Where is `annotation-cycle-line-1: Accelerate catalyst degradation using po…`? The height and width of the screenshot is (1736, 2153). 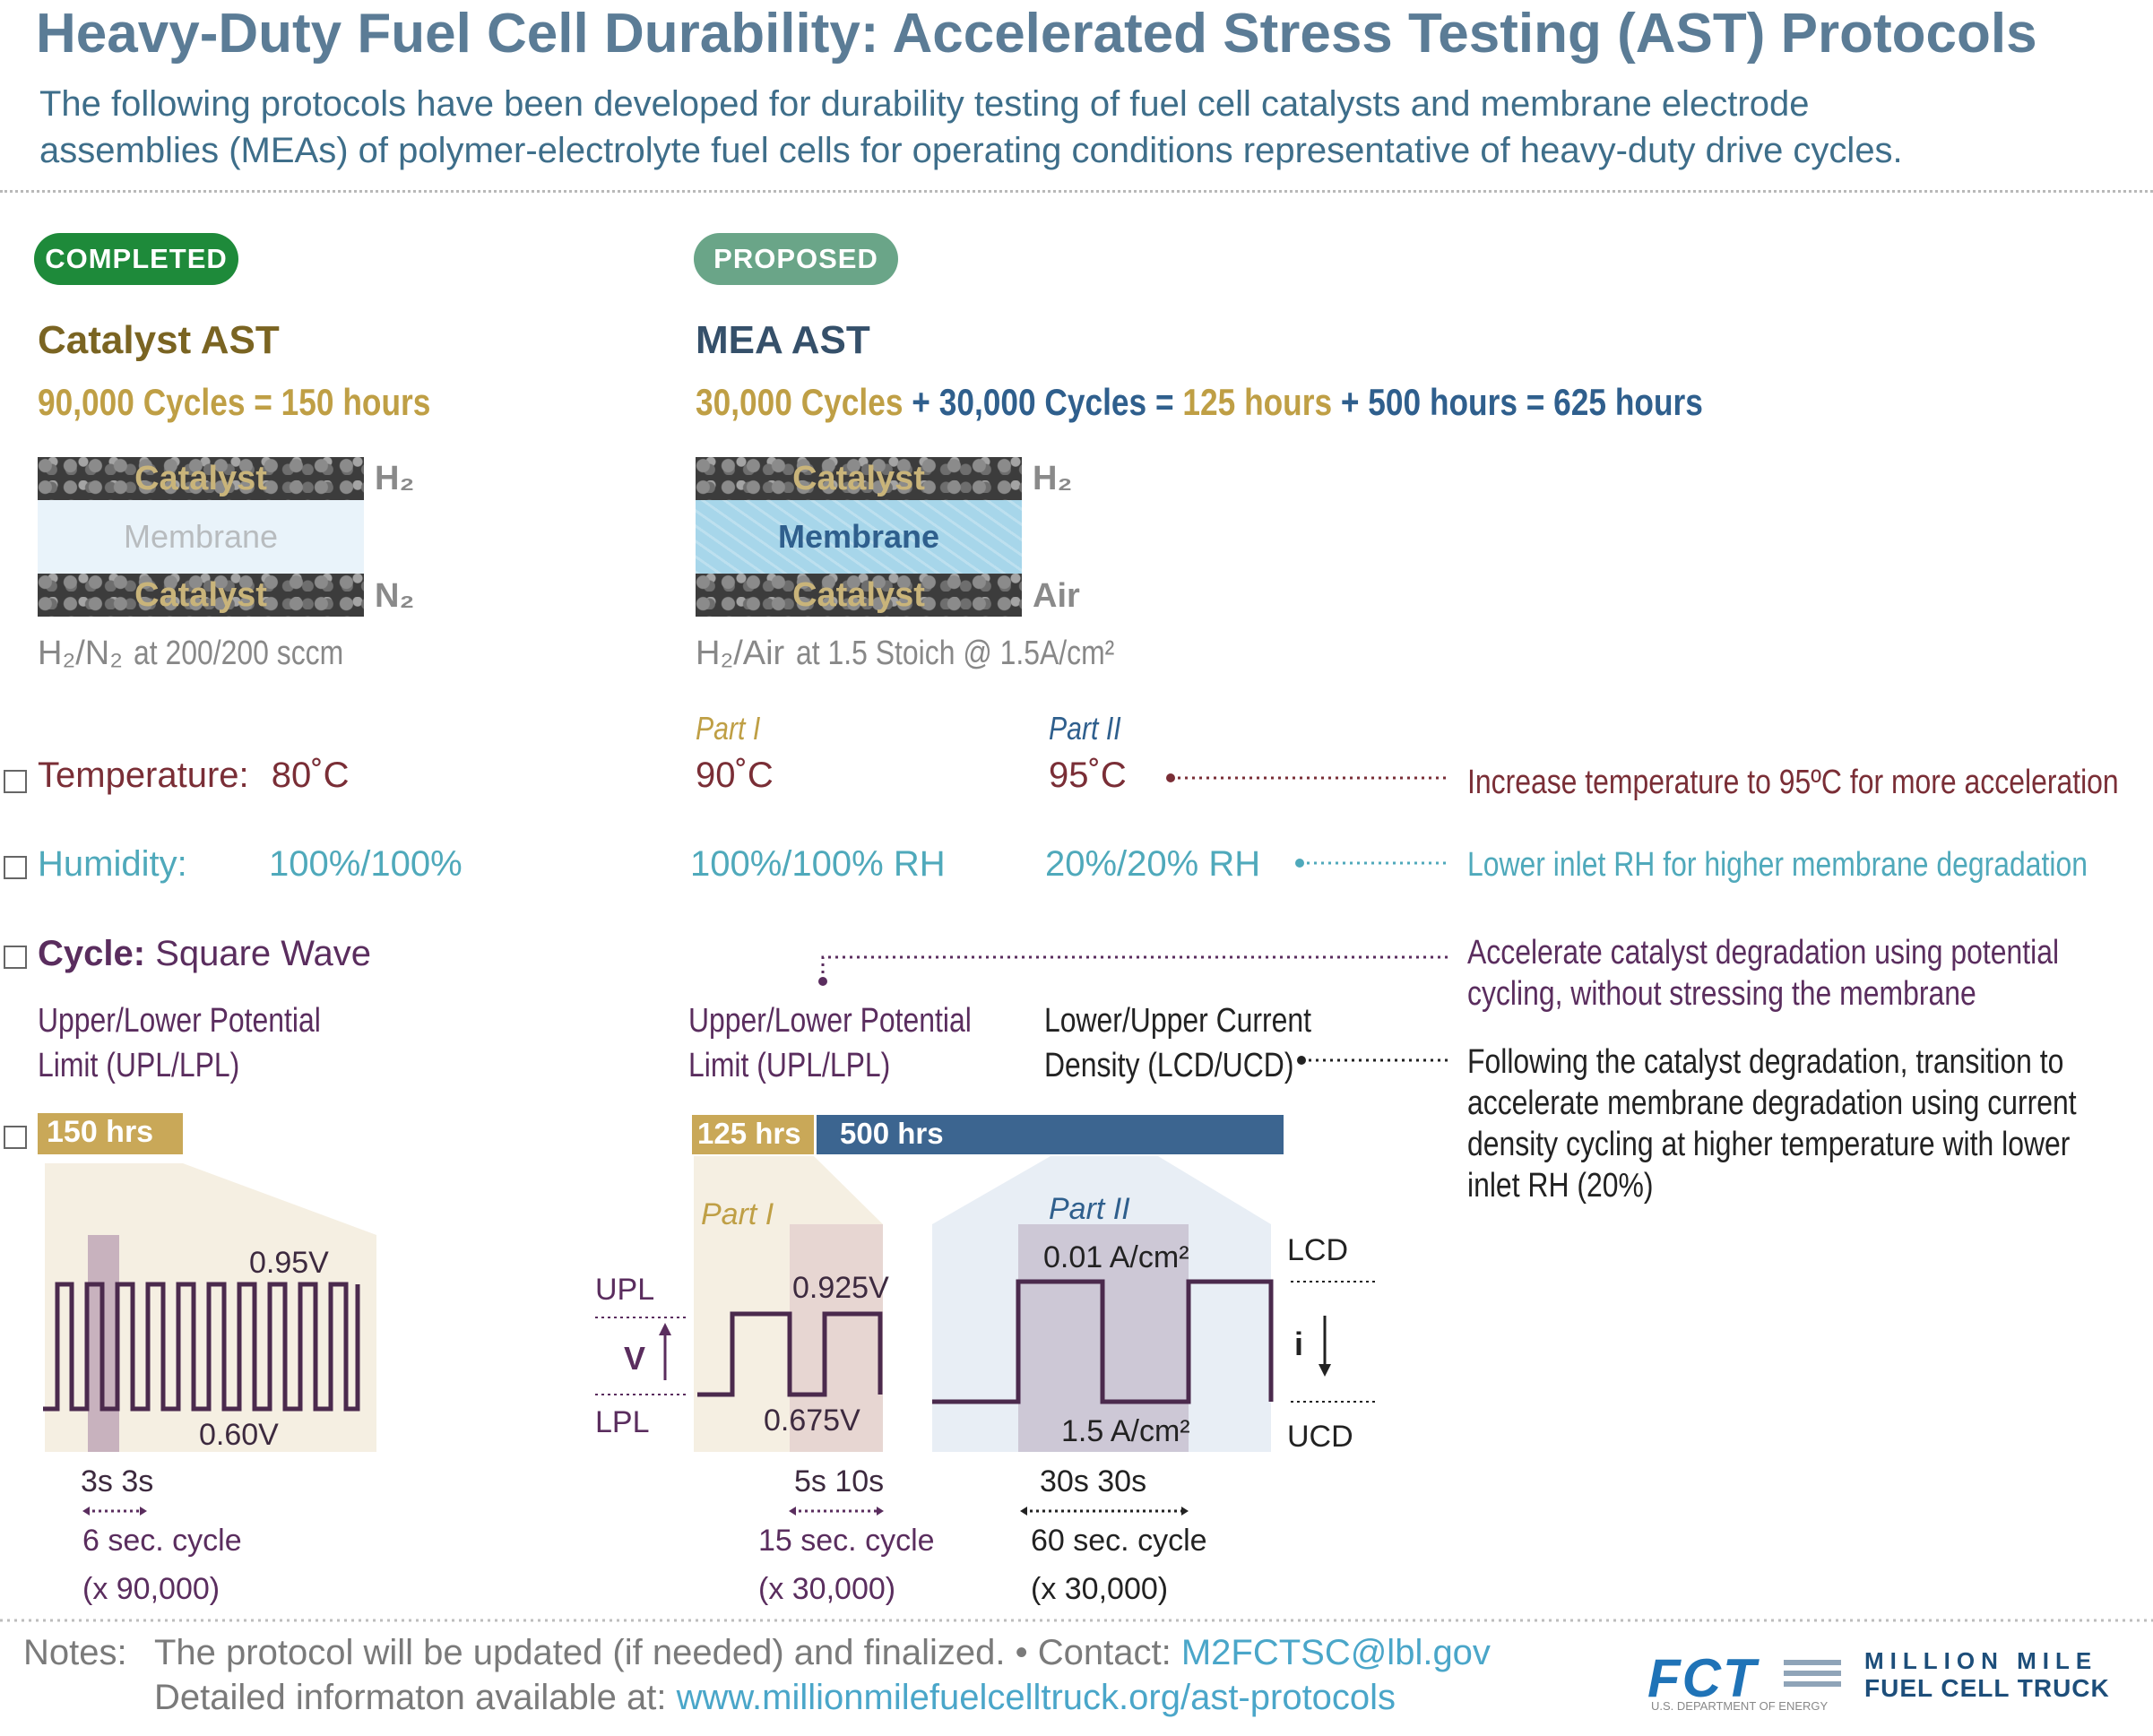 annotation-cycle-line-1: Accelerate catalyst degradation using po… is located at coordinates (1763, 953).